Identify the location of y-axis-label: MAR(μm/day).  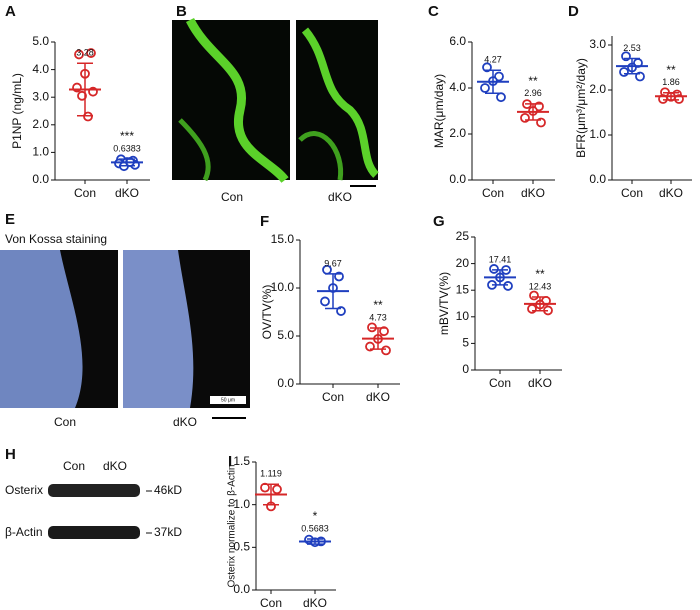
(439, 111).